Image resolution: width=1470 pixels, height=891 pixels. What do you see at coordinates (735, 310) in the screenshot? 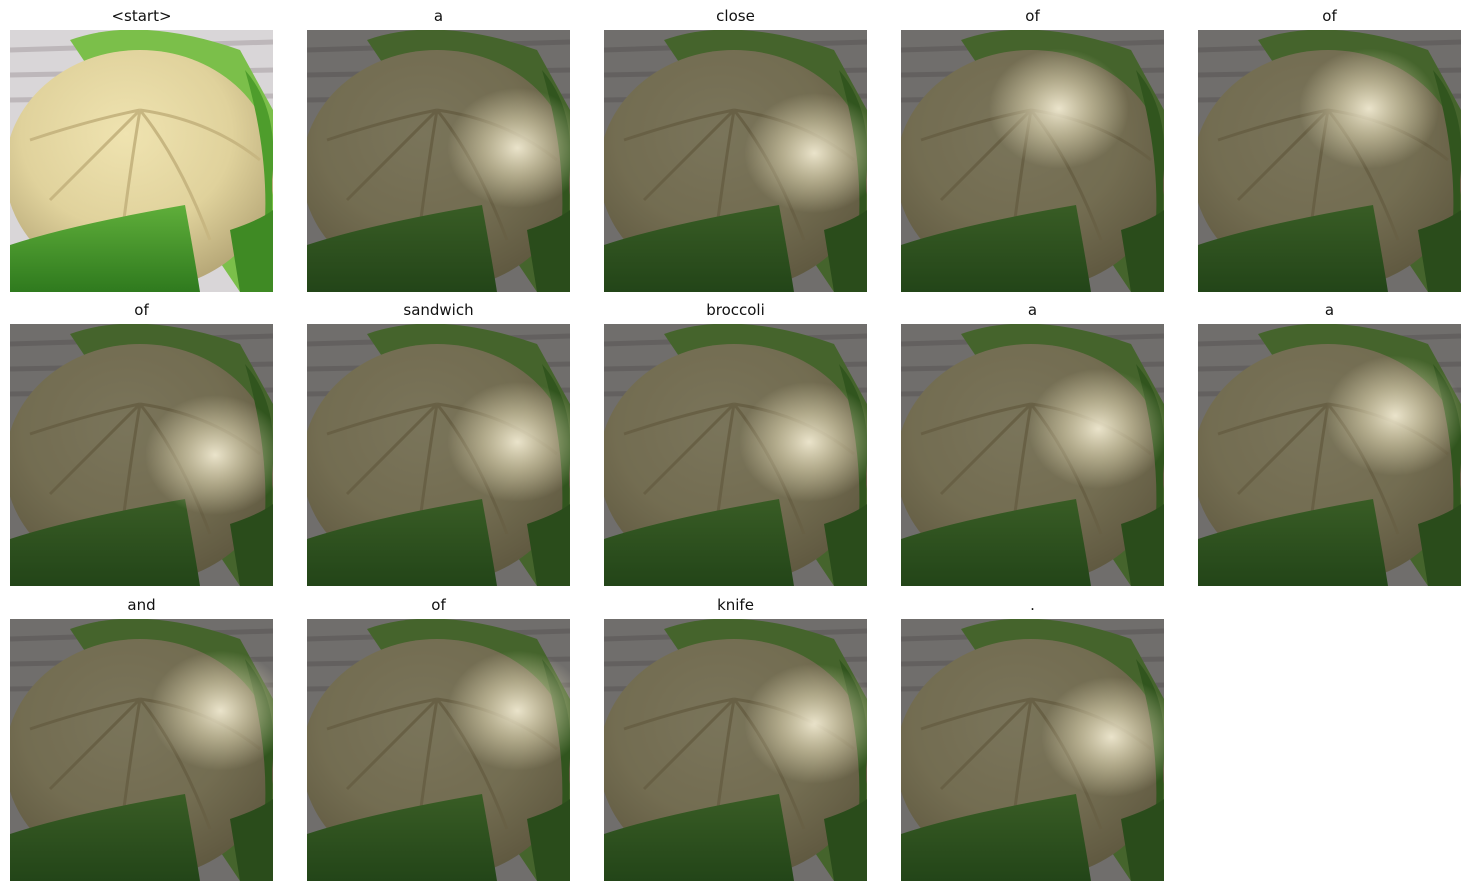
I see `panel-title: broccoli` at bounding box center [735, 310].